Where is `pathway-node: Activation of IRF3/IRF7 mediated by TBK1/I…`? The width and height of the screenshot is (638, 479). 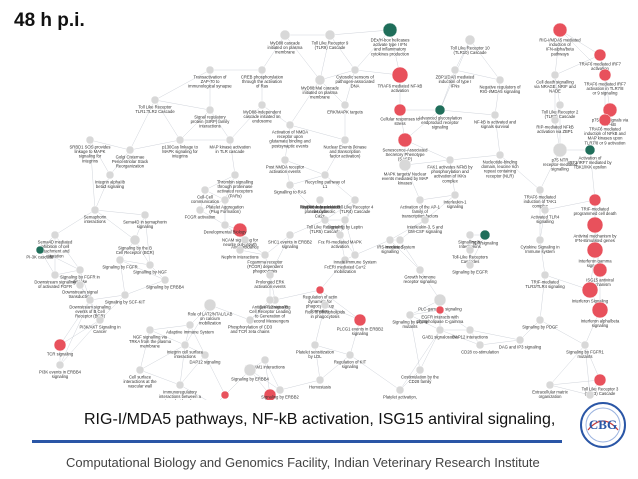
pathway-node: Activation of IRF3/IRF7 mediated by TBK1/I… is located at coordinates (590, 157).